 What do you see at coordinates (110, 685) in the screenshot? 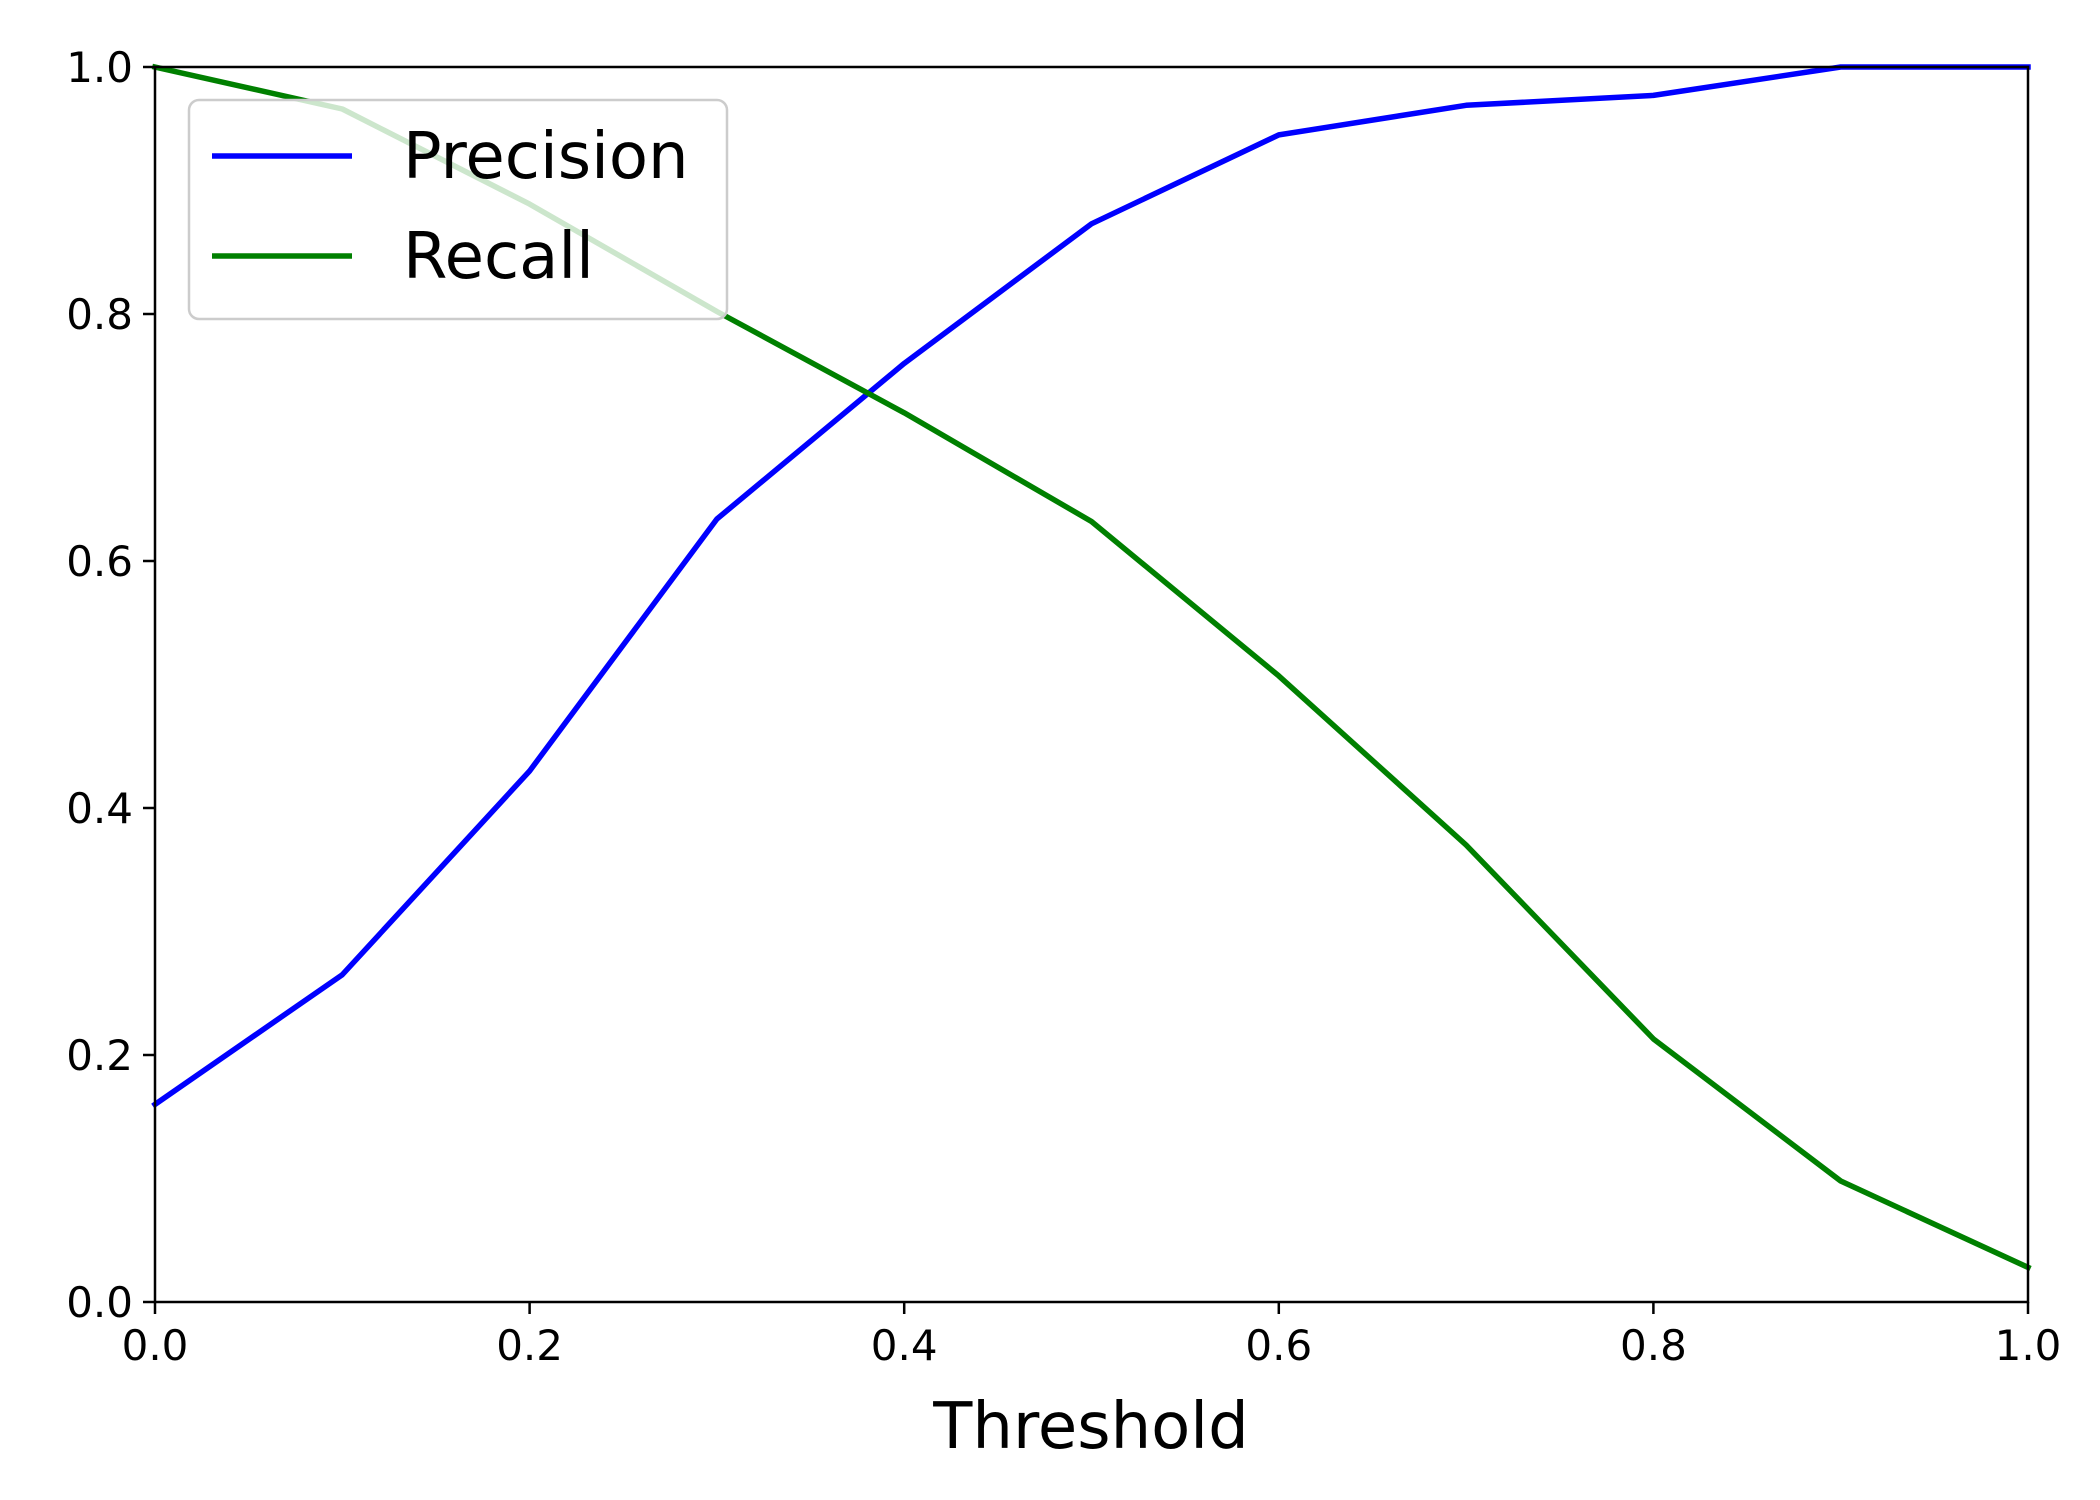
I see `y-axis-ticks: 0.0 0.2 0.4 0.6 0.8 1.0` at bounding box center [110, 685].